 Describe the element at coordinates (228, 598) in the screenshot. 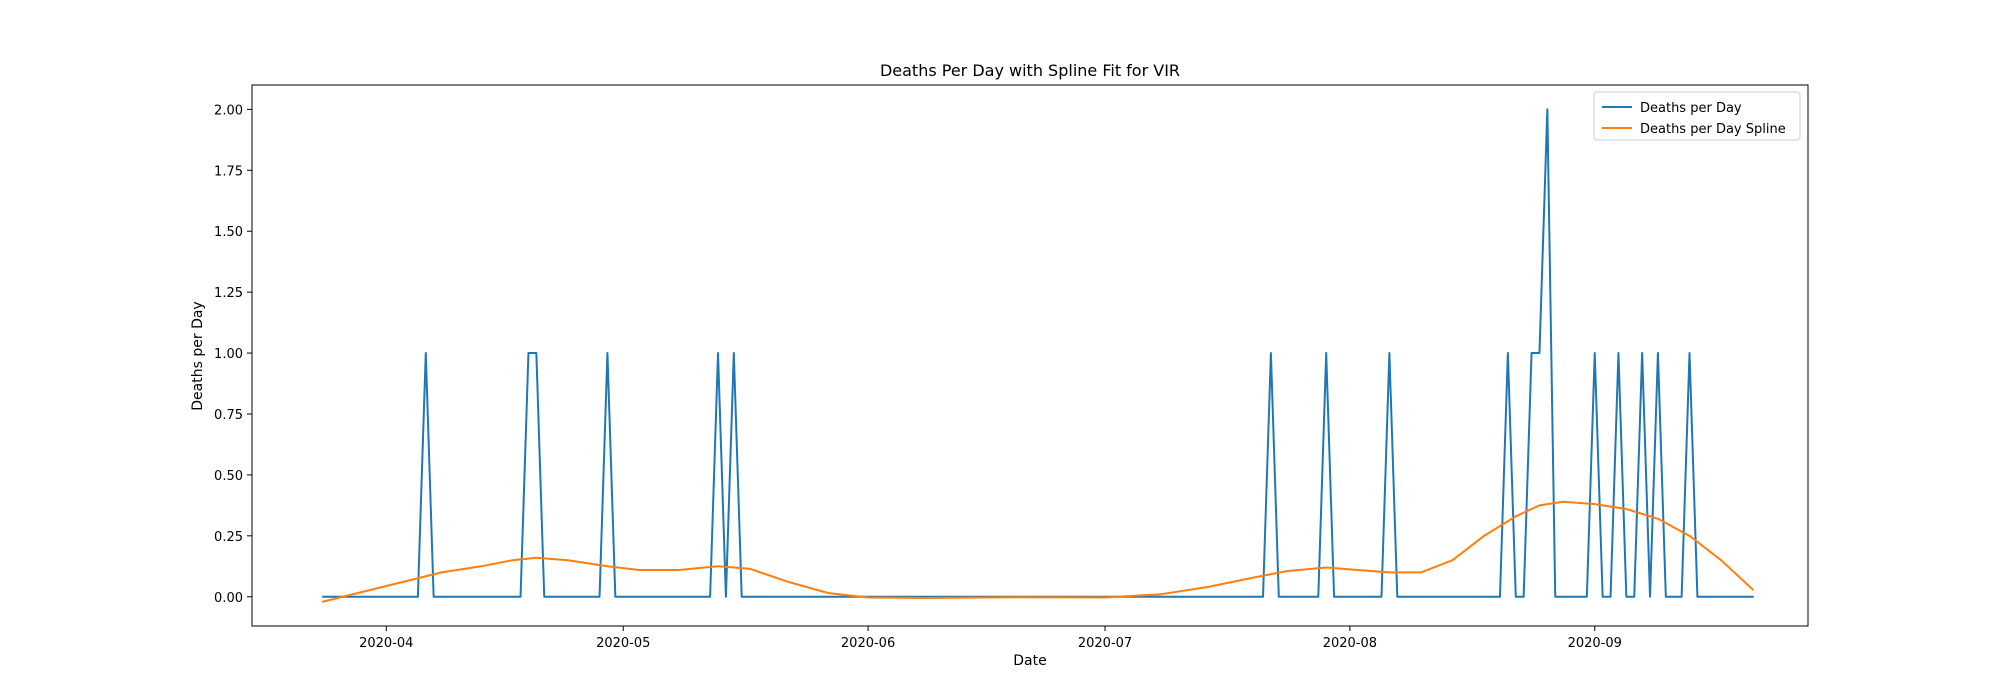

I see `y-tick-label: 0.00` at that location.